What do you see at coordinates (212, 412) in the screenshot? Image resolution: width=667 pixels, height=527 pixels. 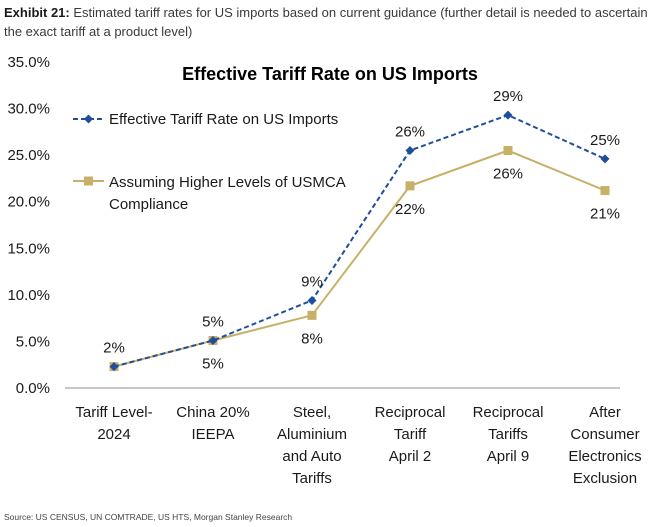 I see `x-tick-label: China 20%` at bounding box center [212, 412].